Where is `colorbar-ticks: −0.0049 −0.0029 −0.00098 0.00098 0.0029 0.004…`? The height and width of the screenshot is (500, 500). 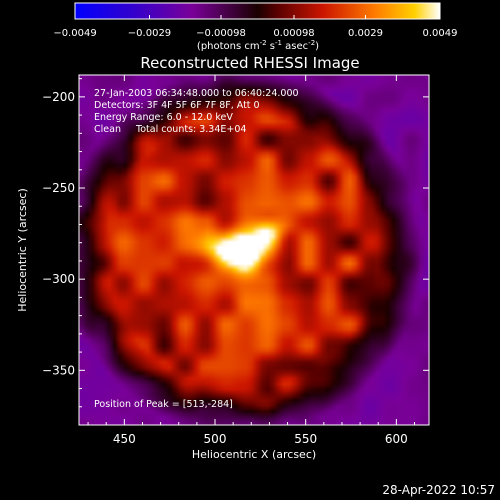 colorbar-ticks: −0.0049 −0.0029 −0.00098 0.00098 0.0029 0.004… is located at coordinates (255, 27).